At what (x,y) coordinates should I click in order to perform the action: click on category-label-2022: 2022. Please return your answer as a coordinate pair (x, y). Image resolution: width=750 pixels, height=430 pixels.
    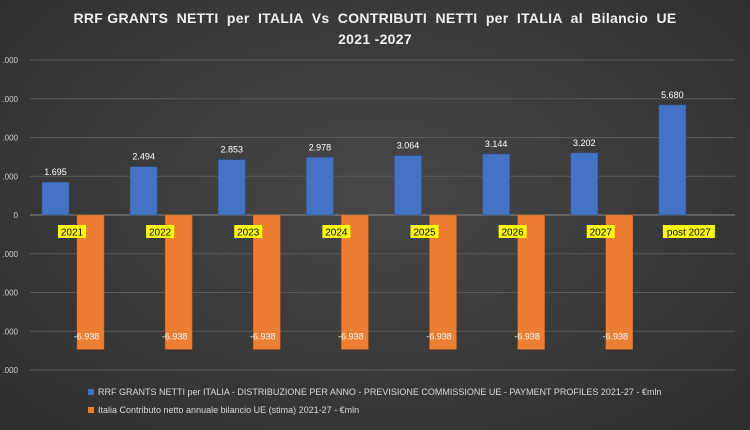
    Looking at the image, I should click on (160, 233).